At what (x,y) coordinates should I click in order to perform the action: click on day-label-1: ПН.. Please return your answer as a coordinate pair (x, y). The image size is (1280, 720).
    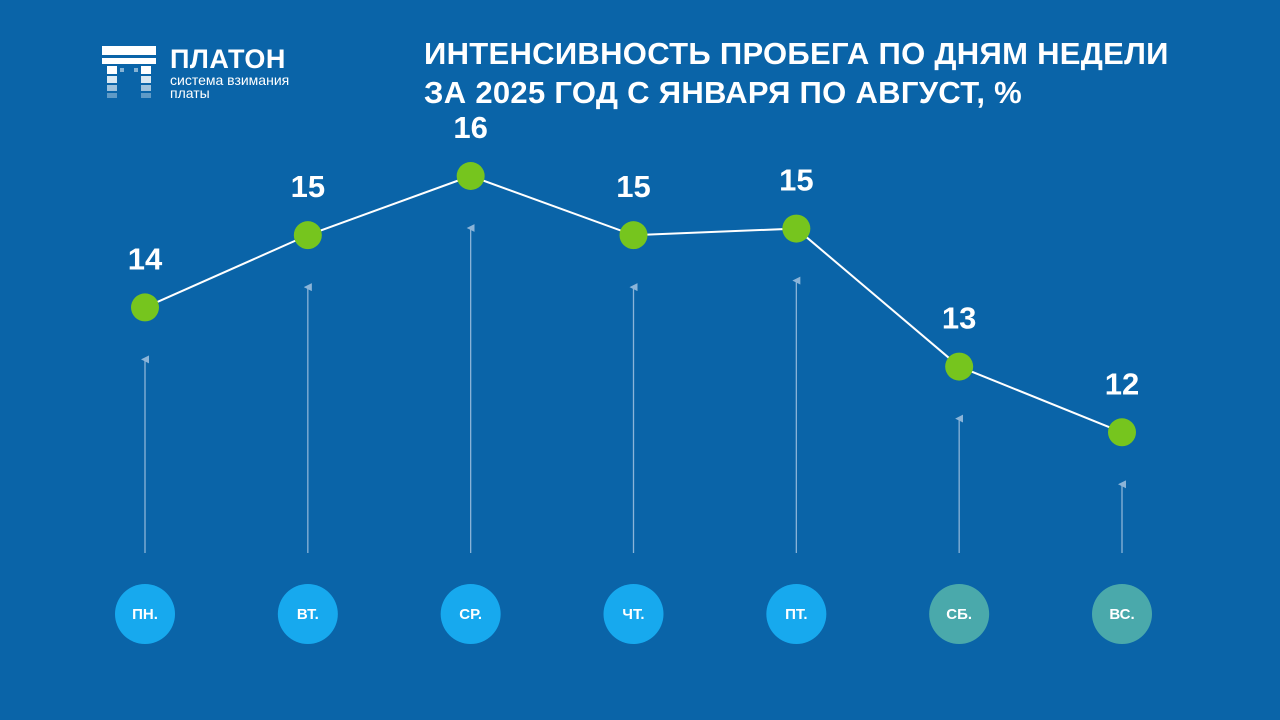
    Looking at the image, I should click on (145, 614).